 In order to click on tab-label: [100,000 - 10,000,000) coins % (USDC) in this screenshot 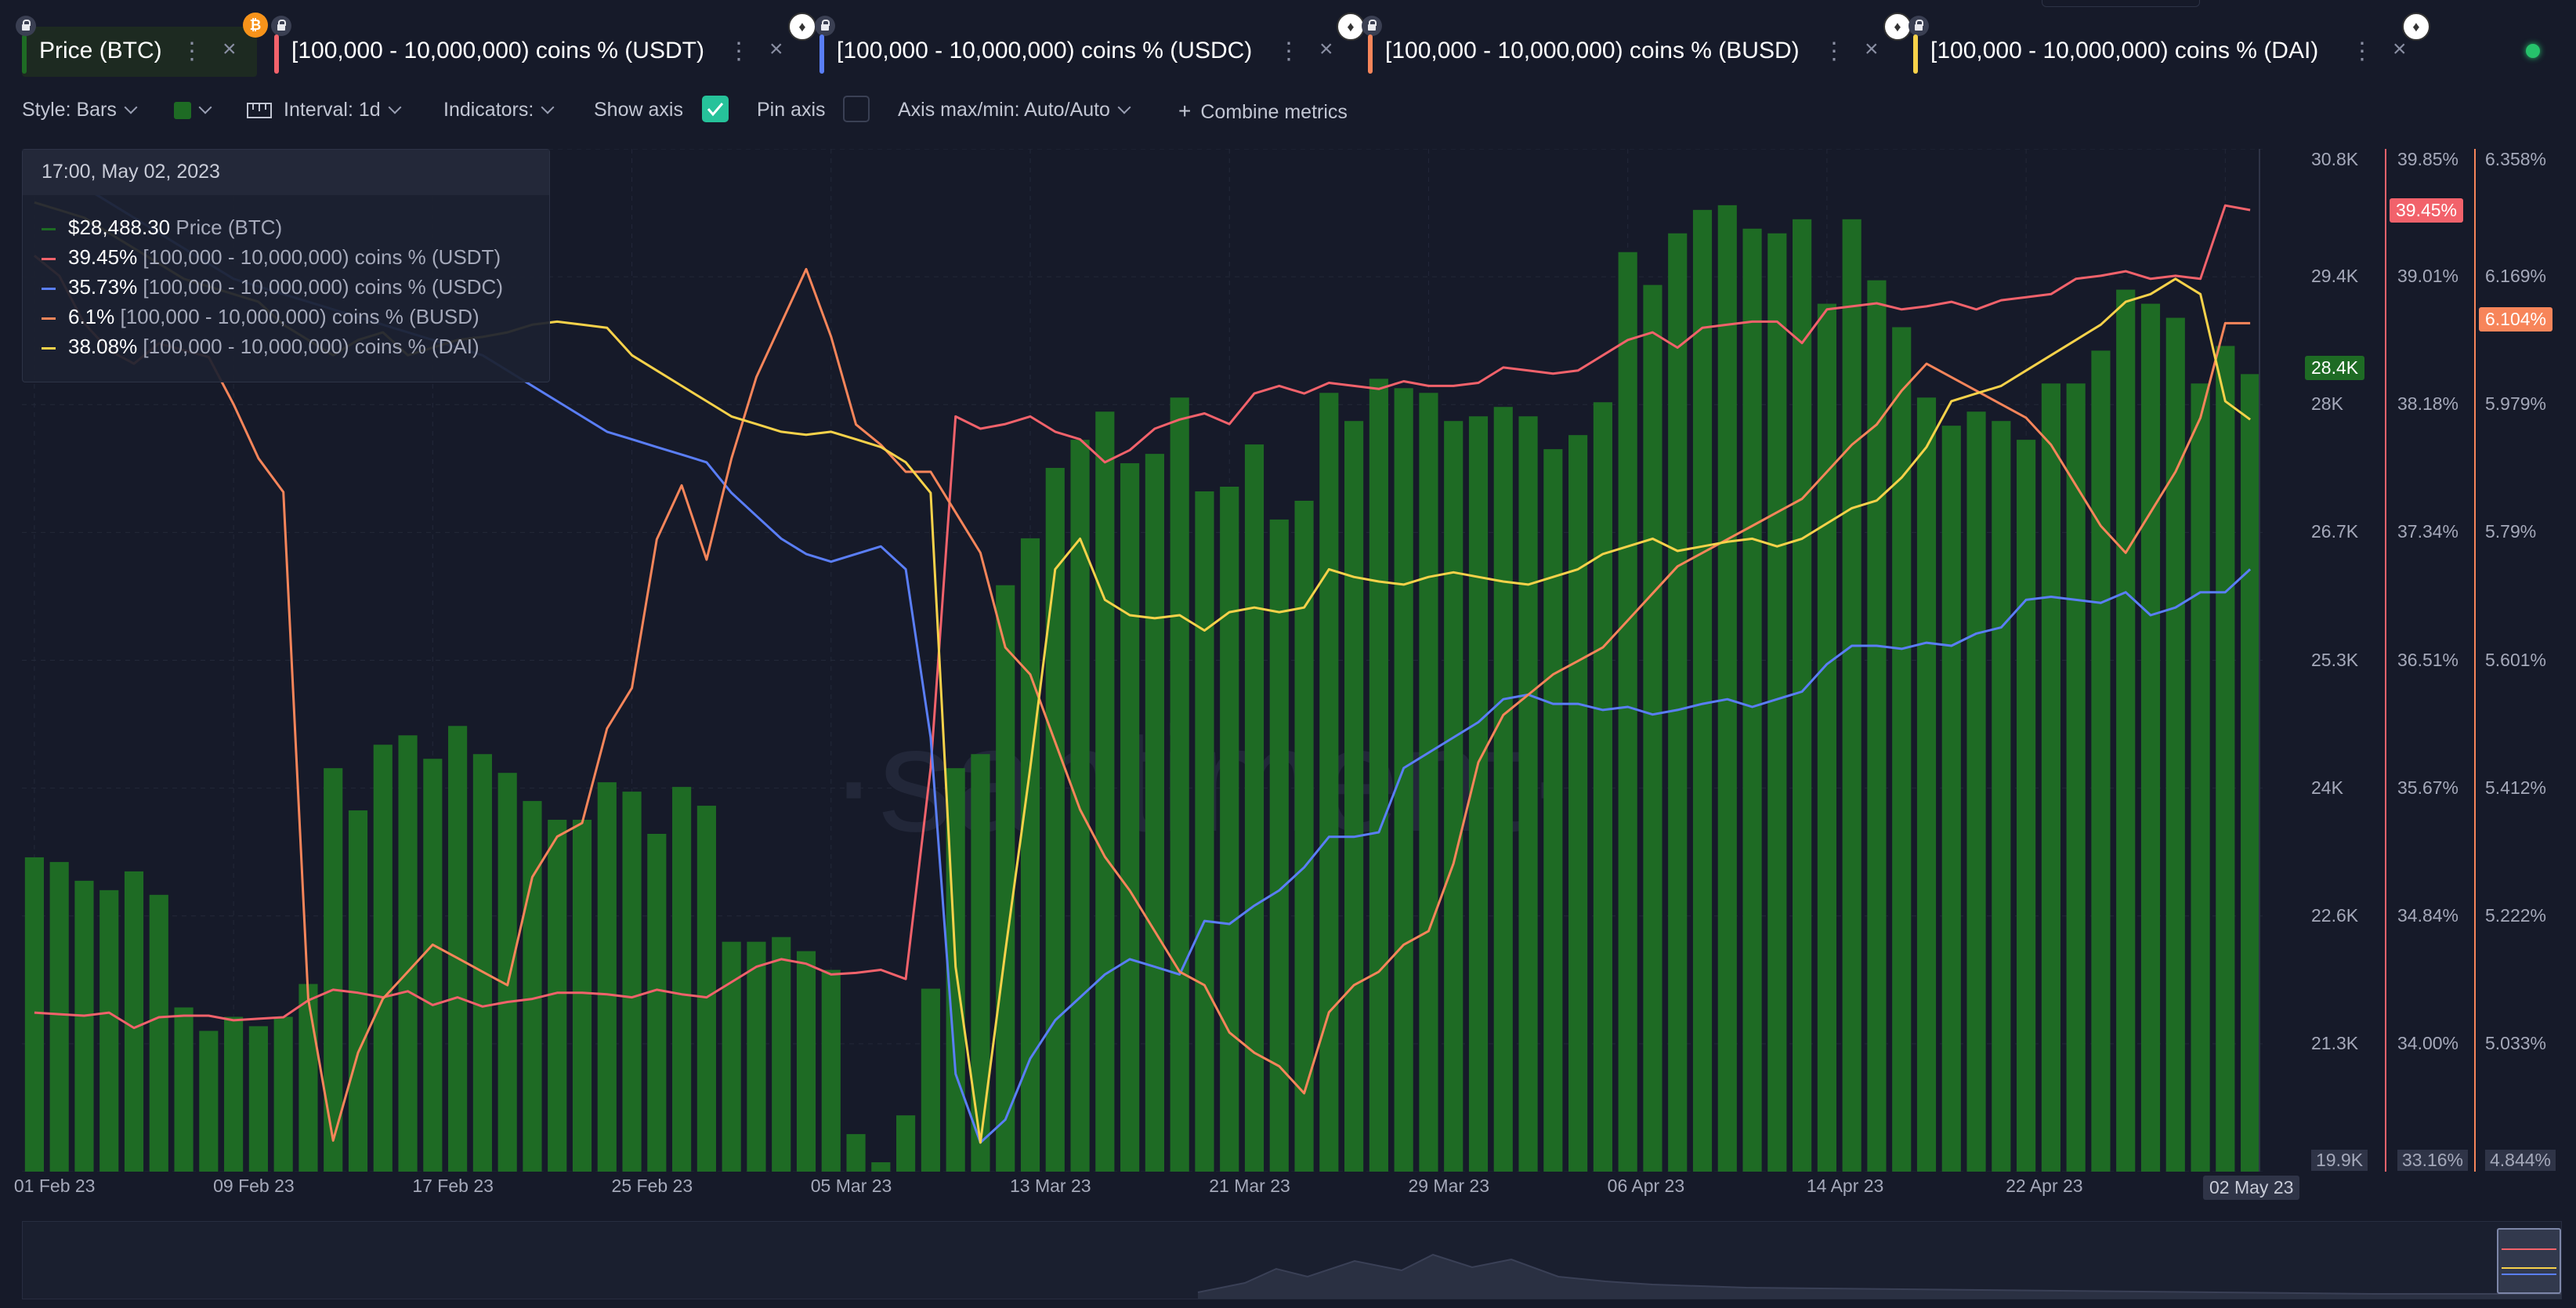, I will do `click(1045, 51)`.